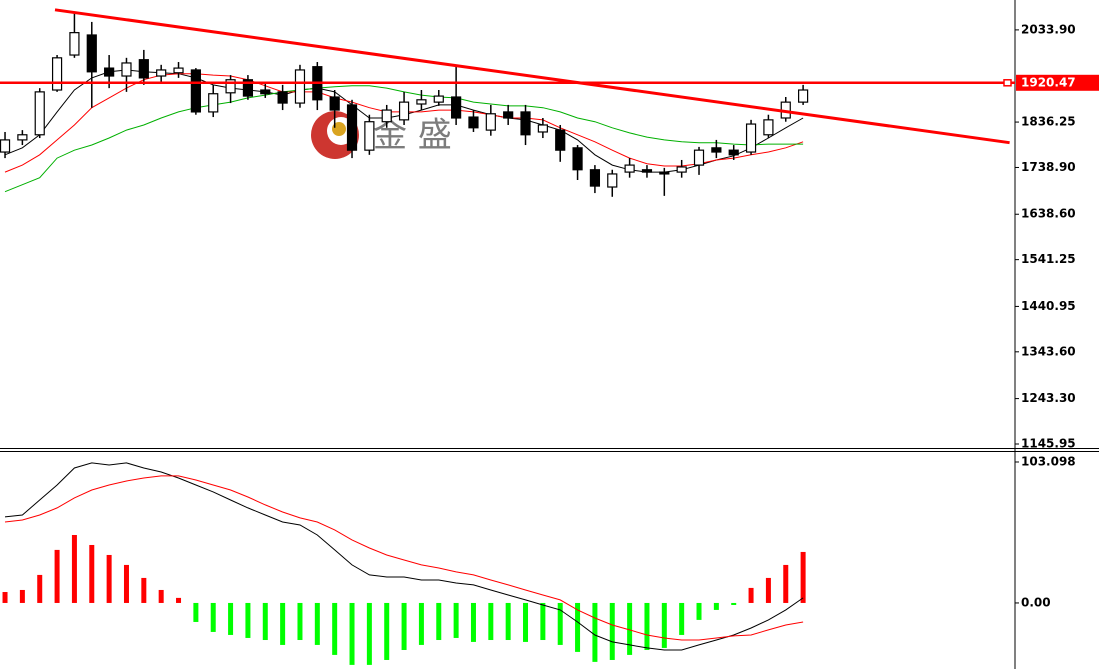  I want to click on y-tick-label: 1145.95, so click(1048, 443).